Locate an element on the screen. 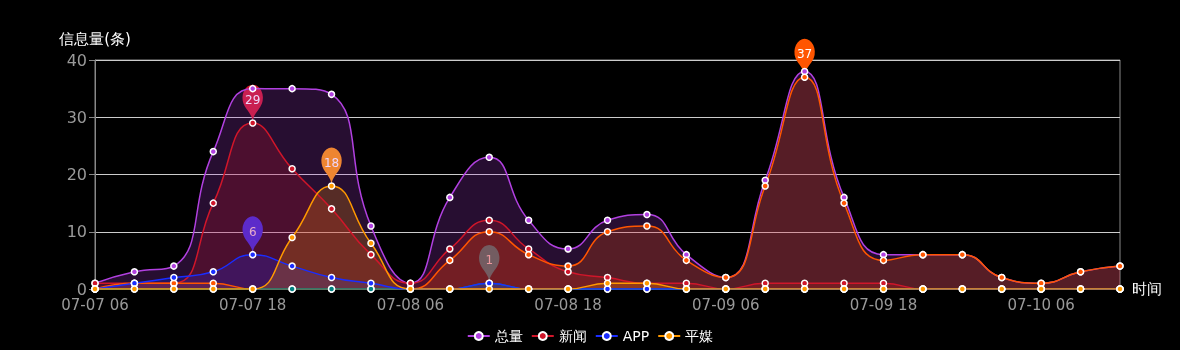 Image resolution: width=1180 pixels, height=350 pixels. data-label: 1 is located at coordinates (489, 260).